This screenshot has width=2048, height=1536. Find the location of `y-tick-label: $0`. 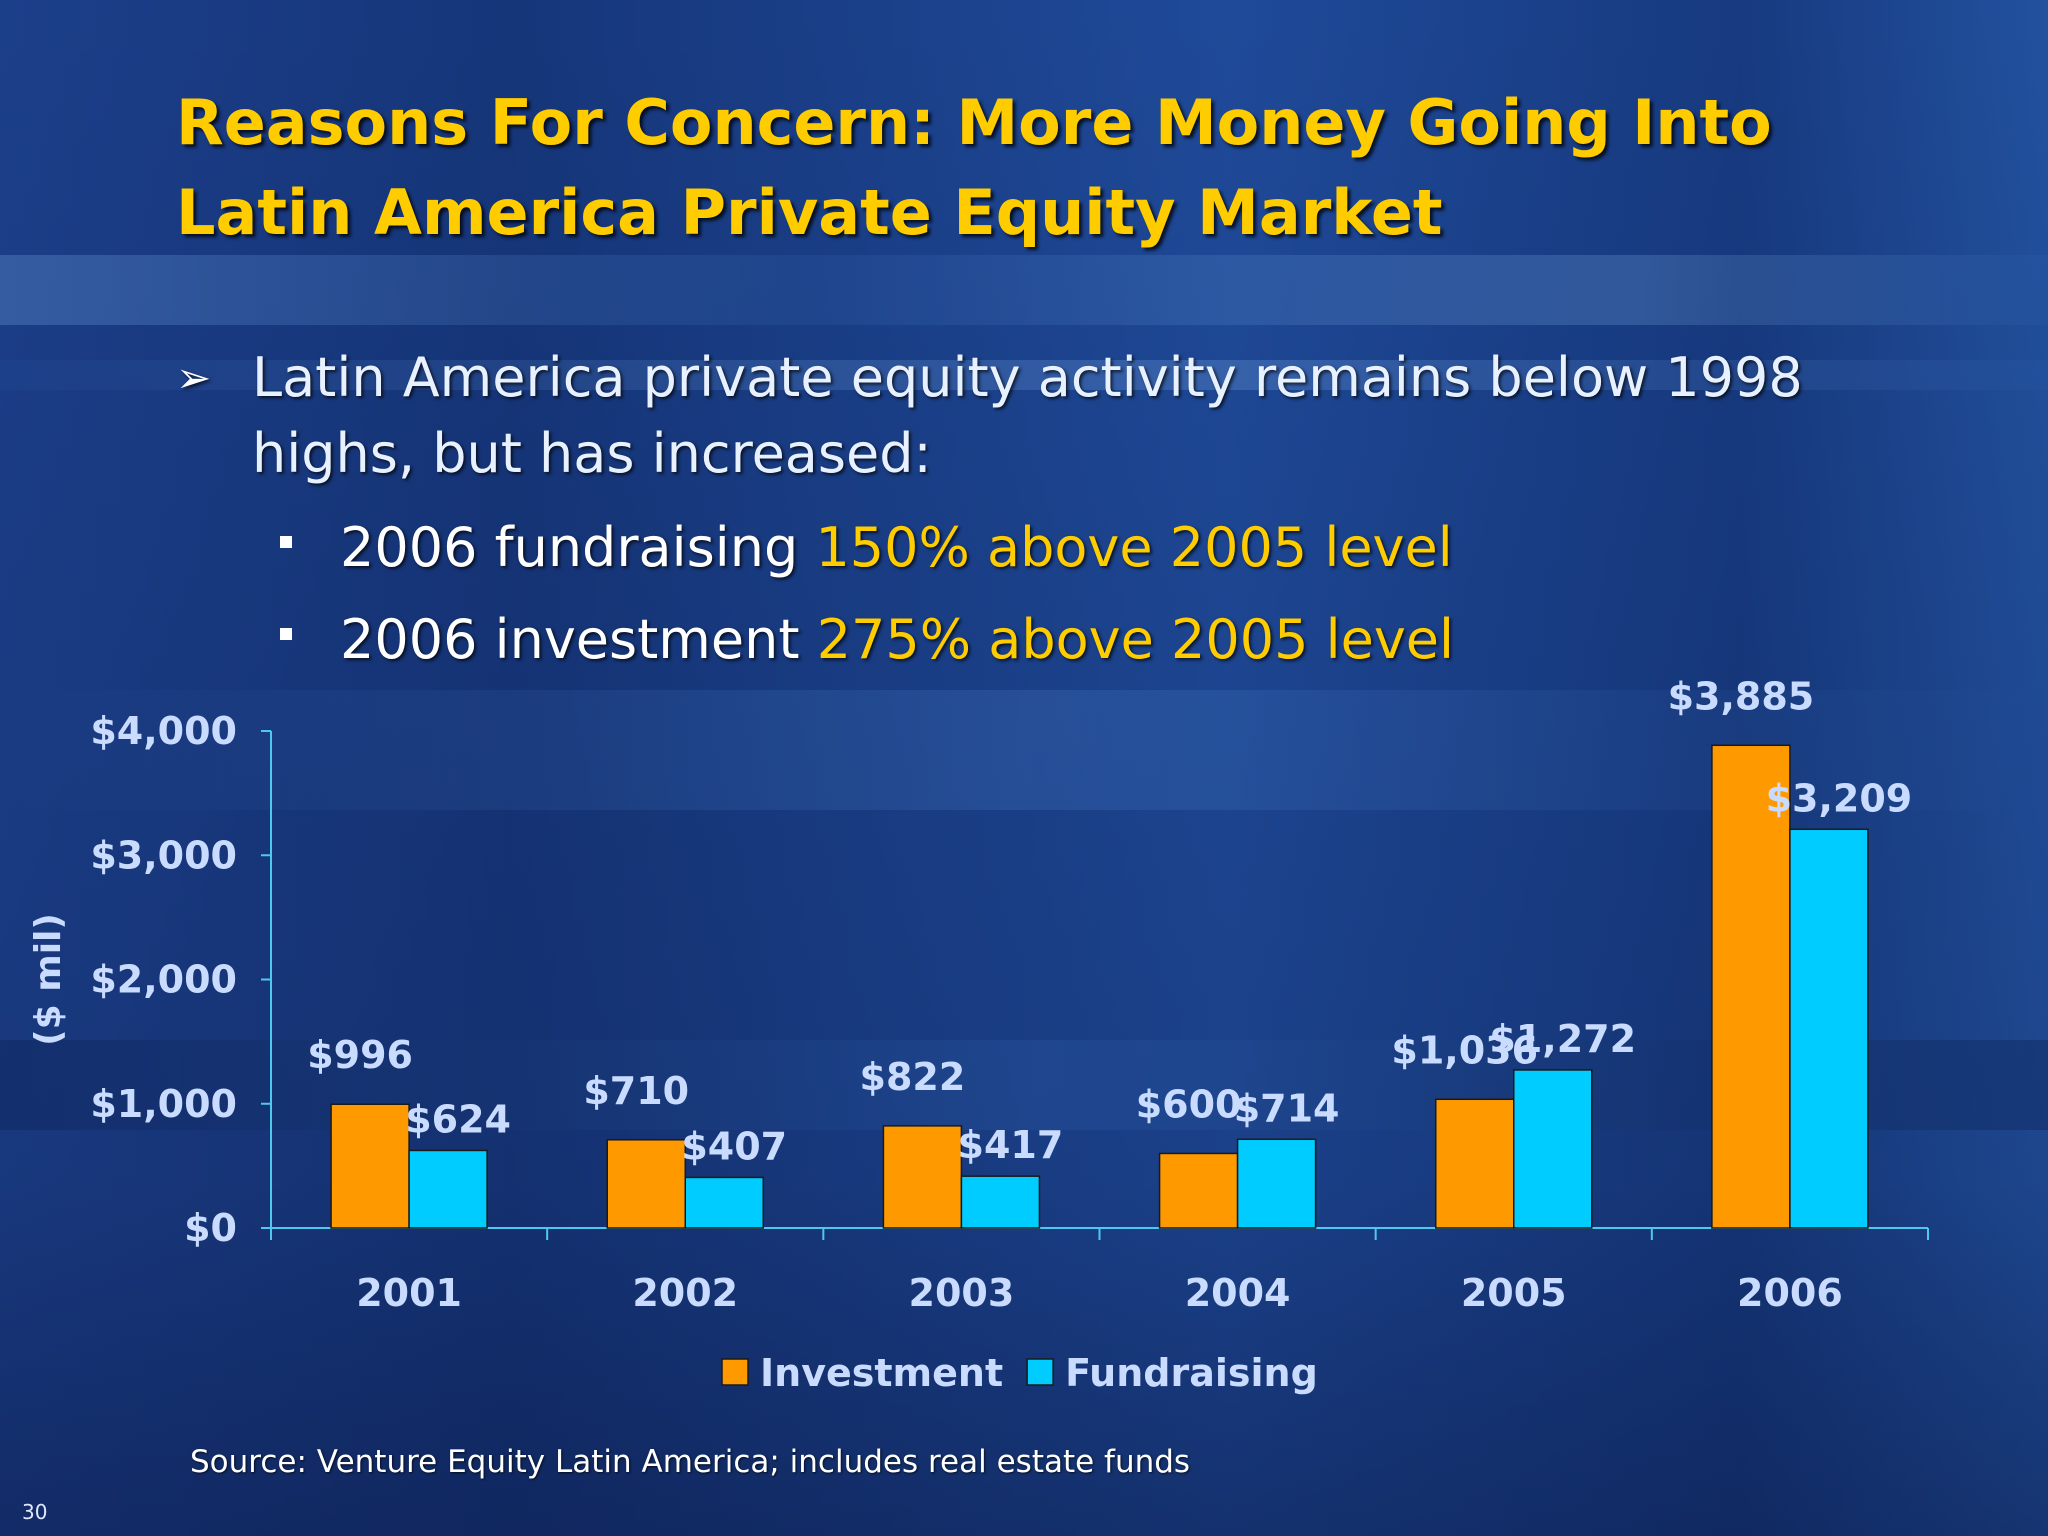

y-tick-label: $0 is located at coordinates (210, 1228).